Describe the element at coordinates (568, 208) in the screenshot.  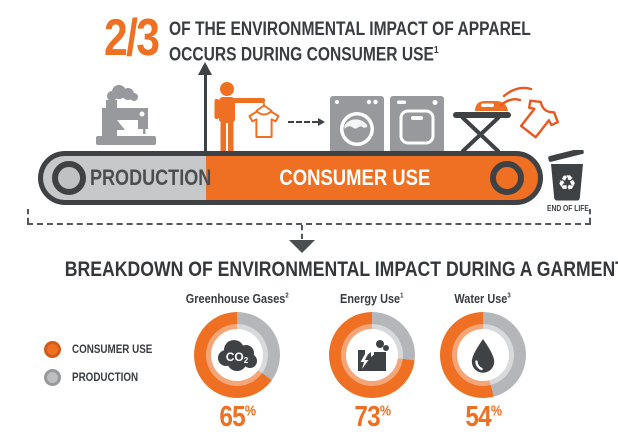
I see `end-of-life-label: END OF LIFE` at that location.